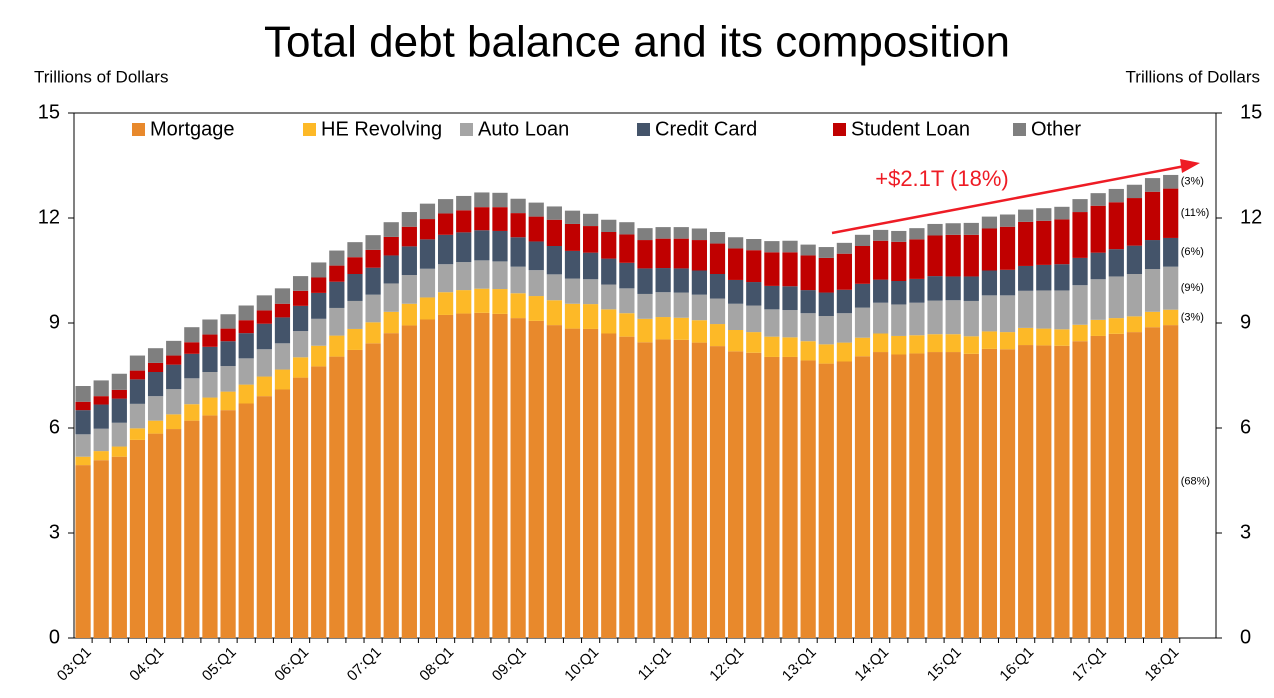 The width and height of the screenshot is (1274, 698). I want to click on legend-label: Auto Loan, so click(523, 129).